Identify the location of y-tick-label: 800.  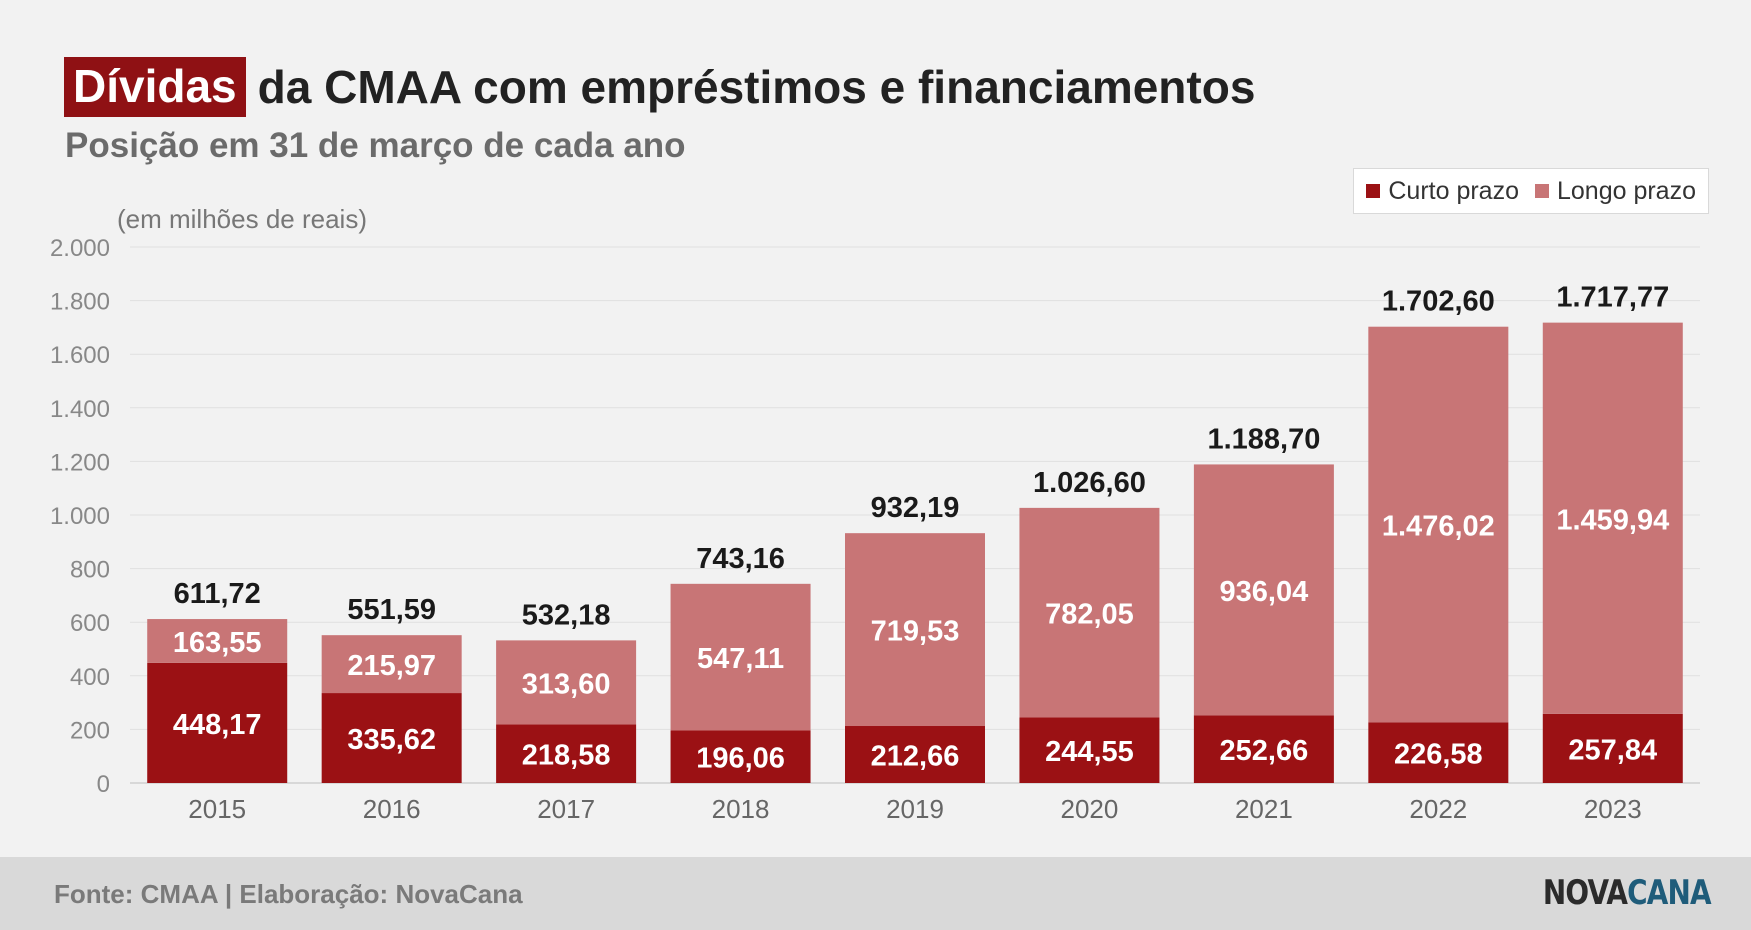
(90, 570).